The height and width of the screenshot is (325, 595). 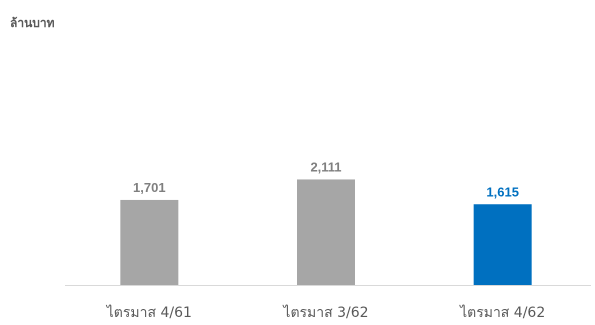 I want to click on bar-value-label: 2,111, so click(x=325, y=166).